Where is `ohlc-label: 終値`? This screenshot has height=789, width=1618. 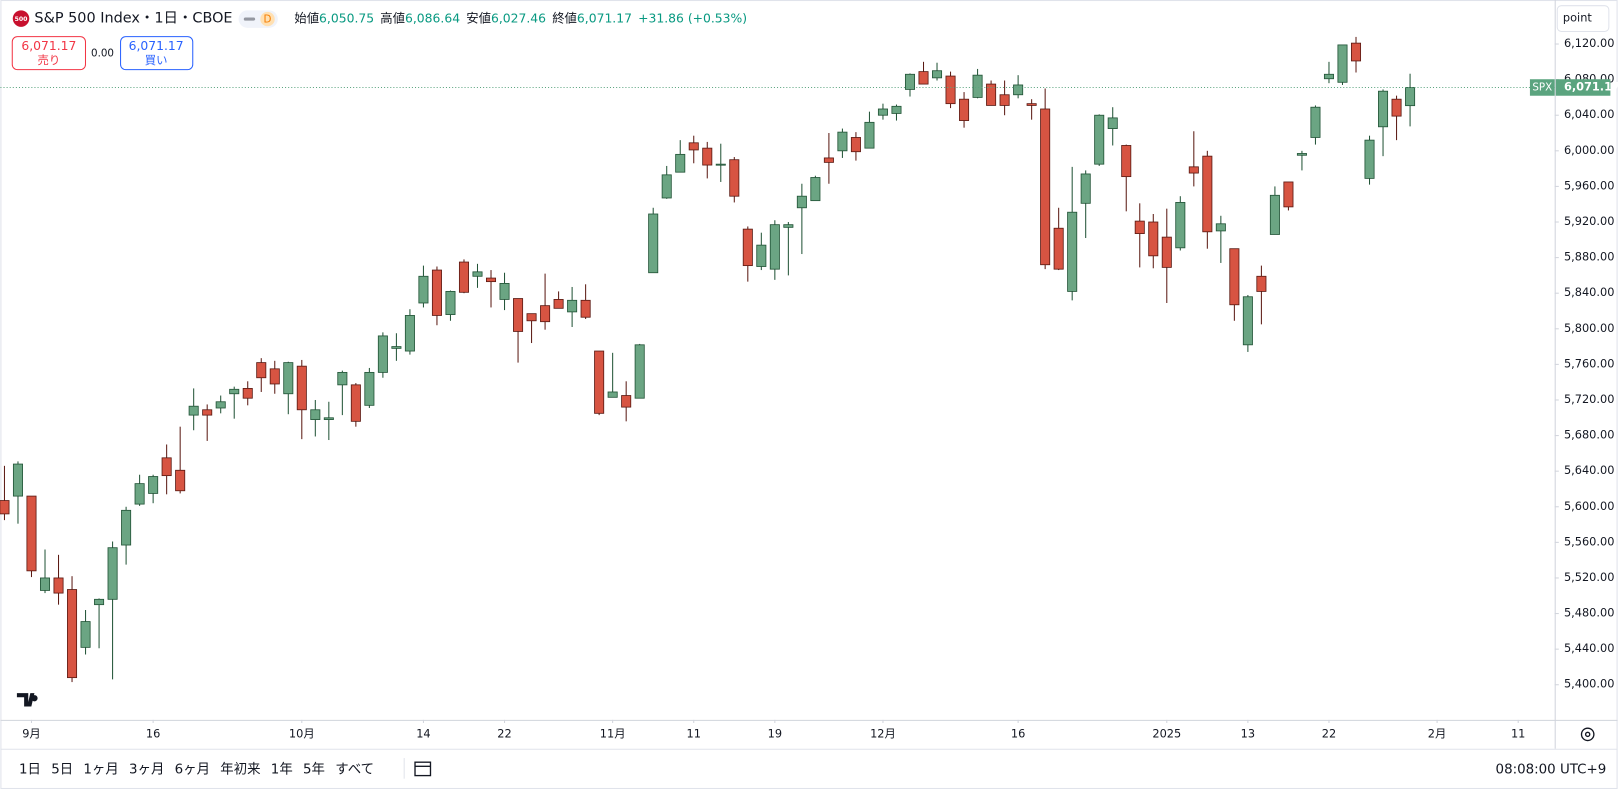 ohlc-label: 終値 is located at coordinates (564, 17).